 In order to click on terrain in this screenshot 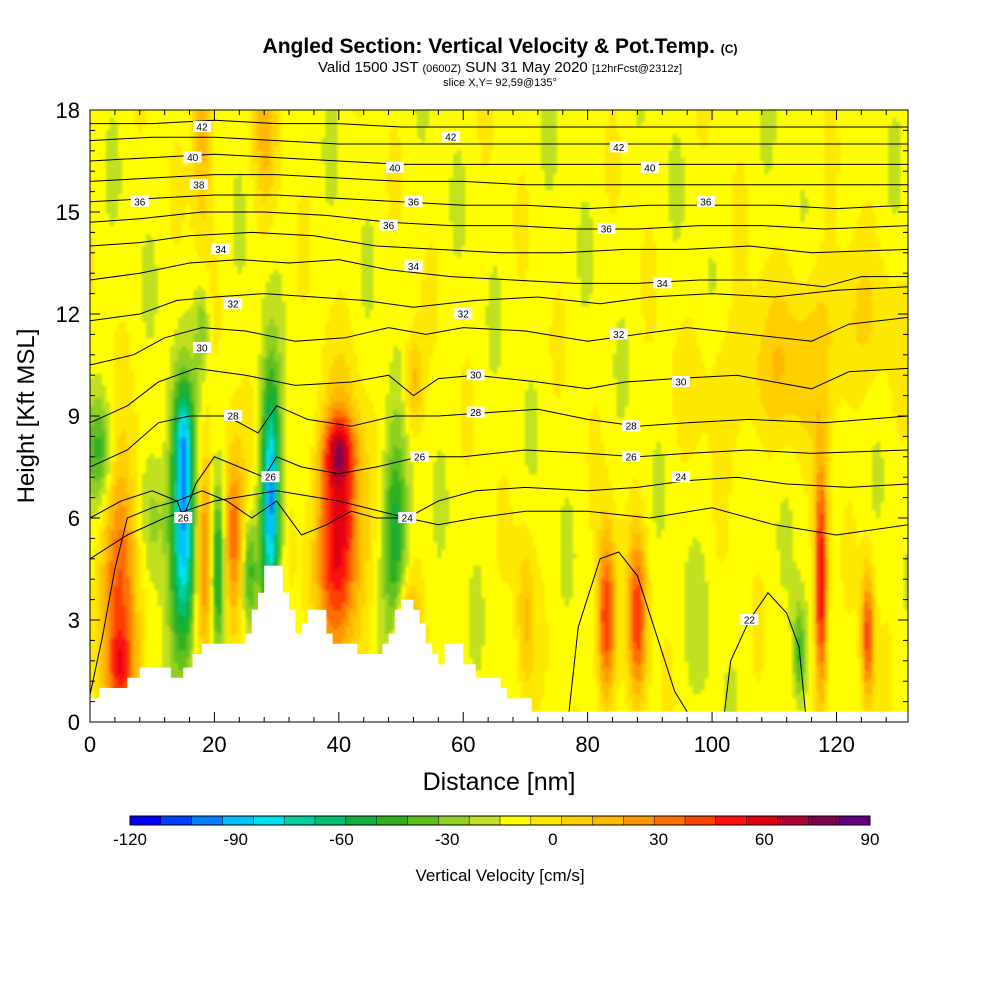, I will do `click(499, 643)`.